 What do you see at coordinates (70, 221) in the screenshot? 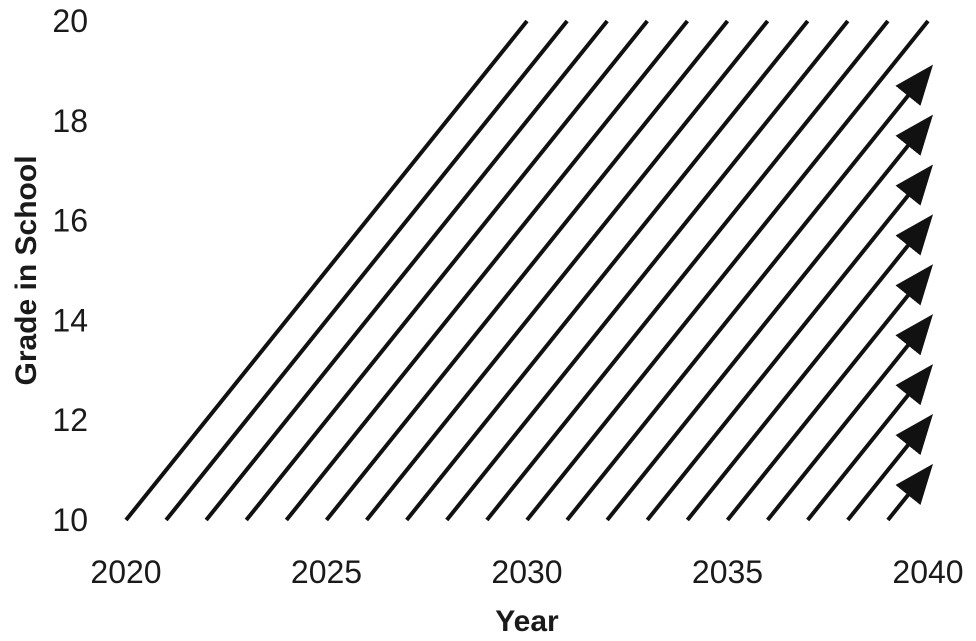
I see `y-tick-label: 16` at bounding box center [70, 221].